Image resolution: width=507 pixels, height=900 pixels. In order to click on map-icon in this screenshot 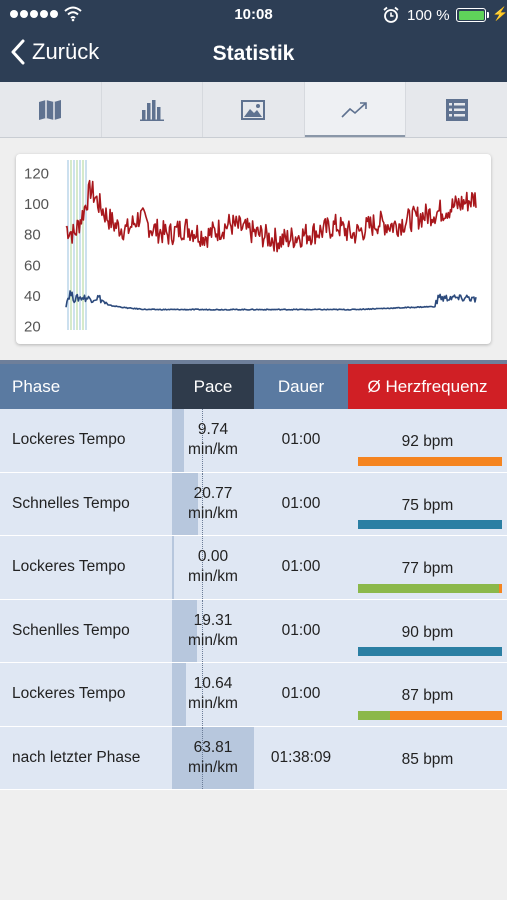, I will do `click(50, 109)`.